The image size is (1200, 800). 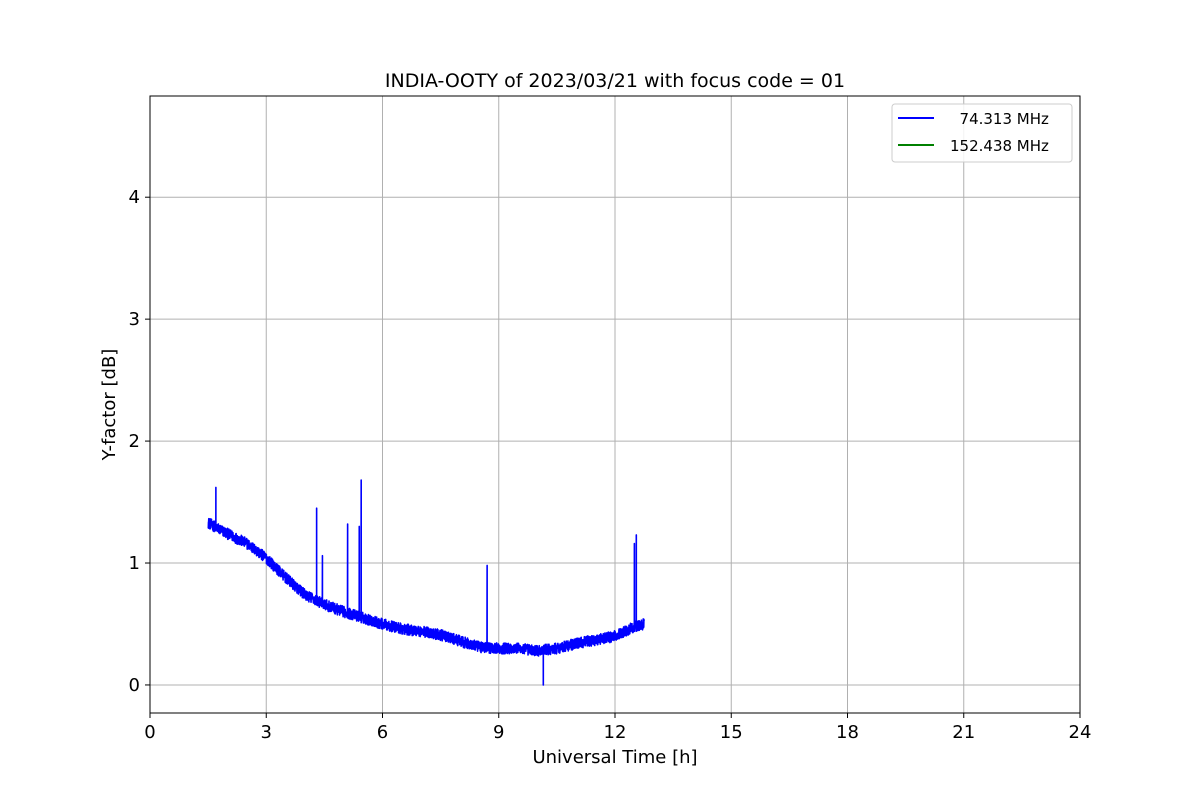 I want to click on x-tick-label: 9, so click(x=498, y=732).